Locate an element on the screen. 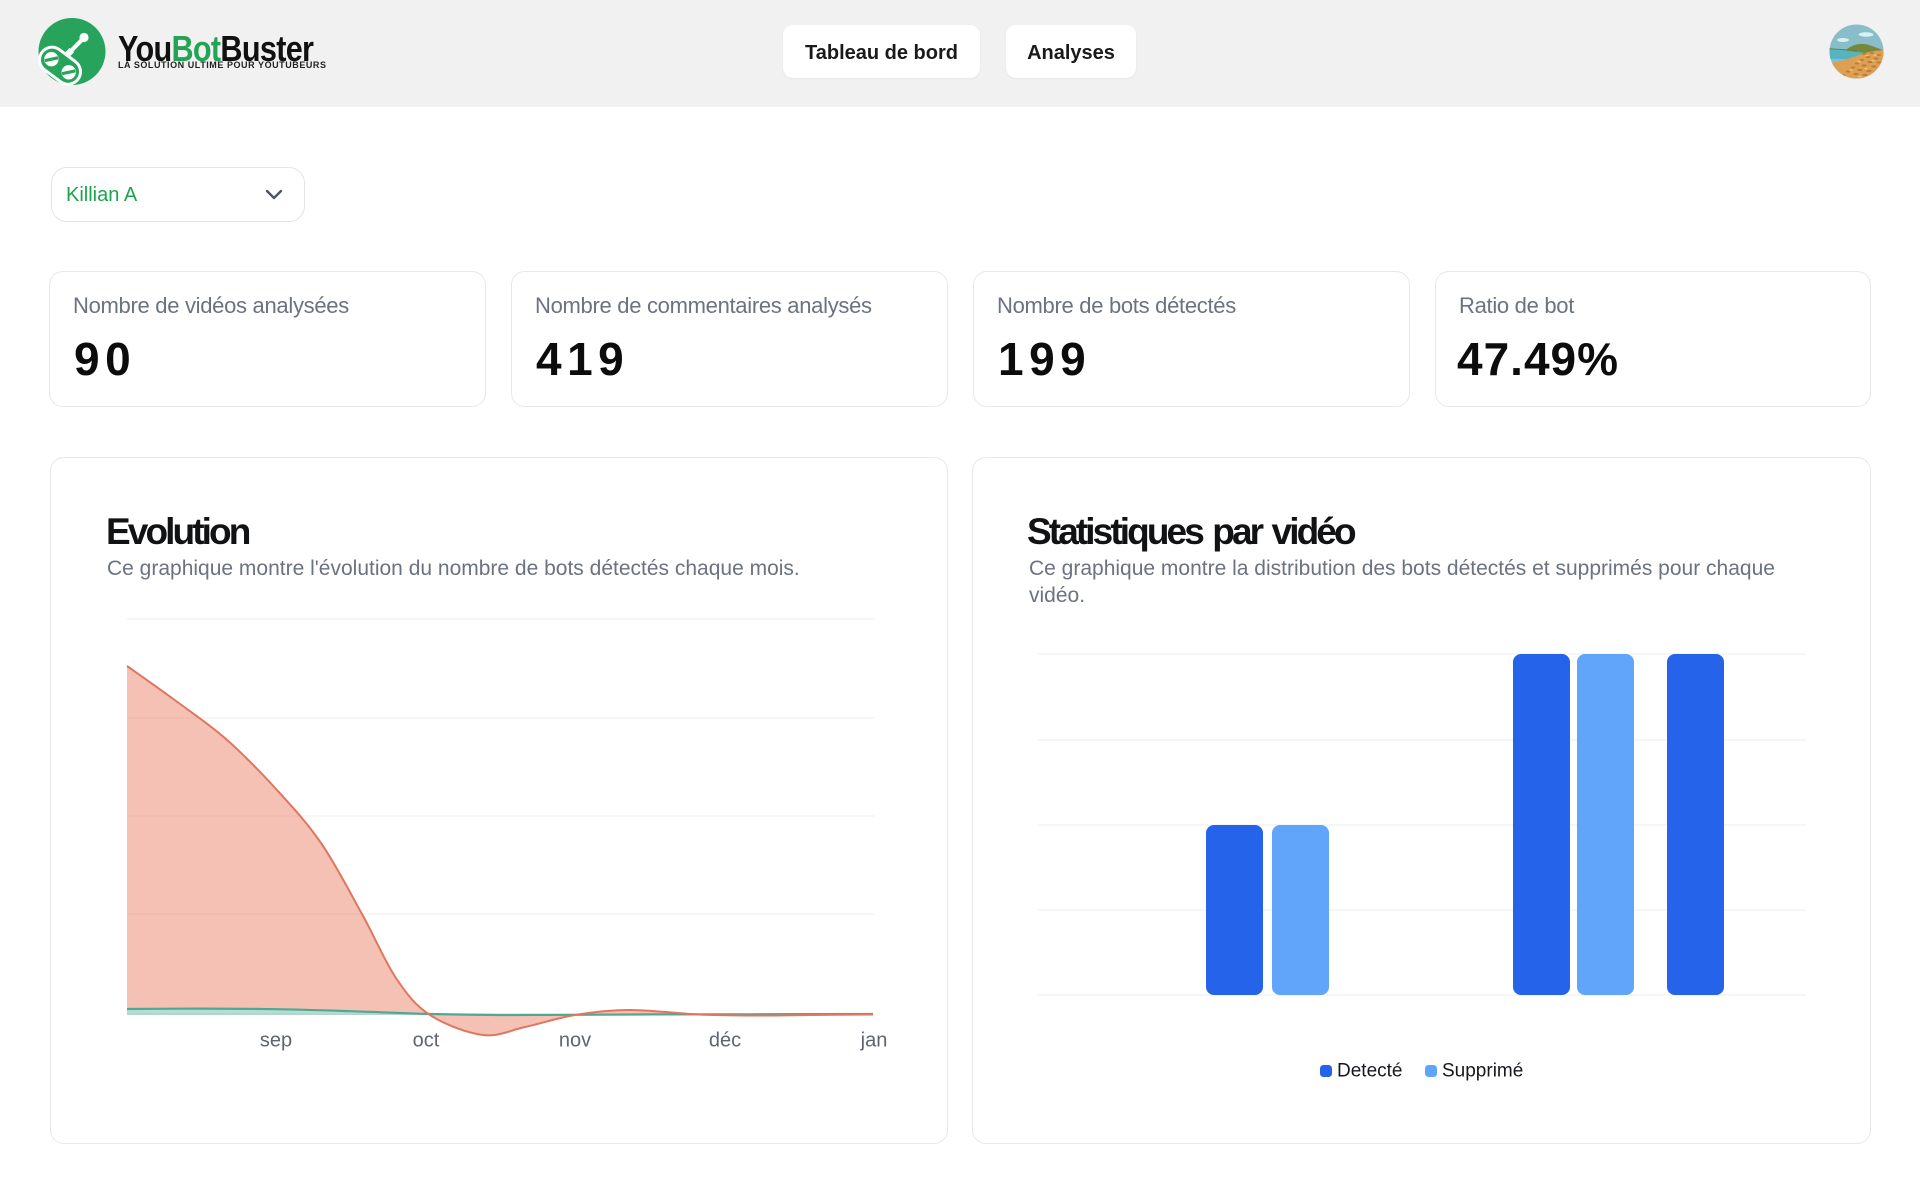 The width and height of the screenshot is (1920, 1189). svg-text: oct is located at coordinates (426, 1041).